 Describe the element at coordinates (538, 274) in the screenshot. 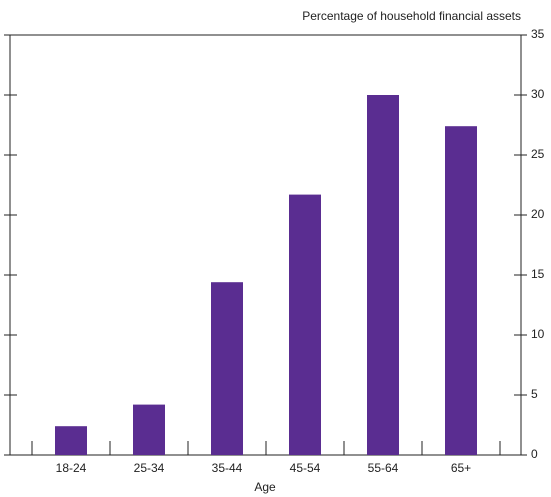

I see `y-tick-label: 15` at that location.